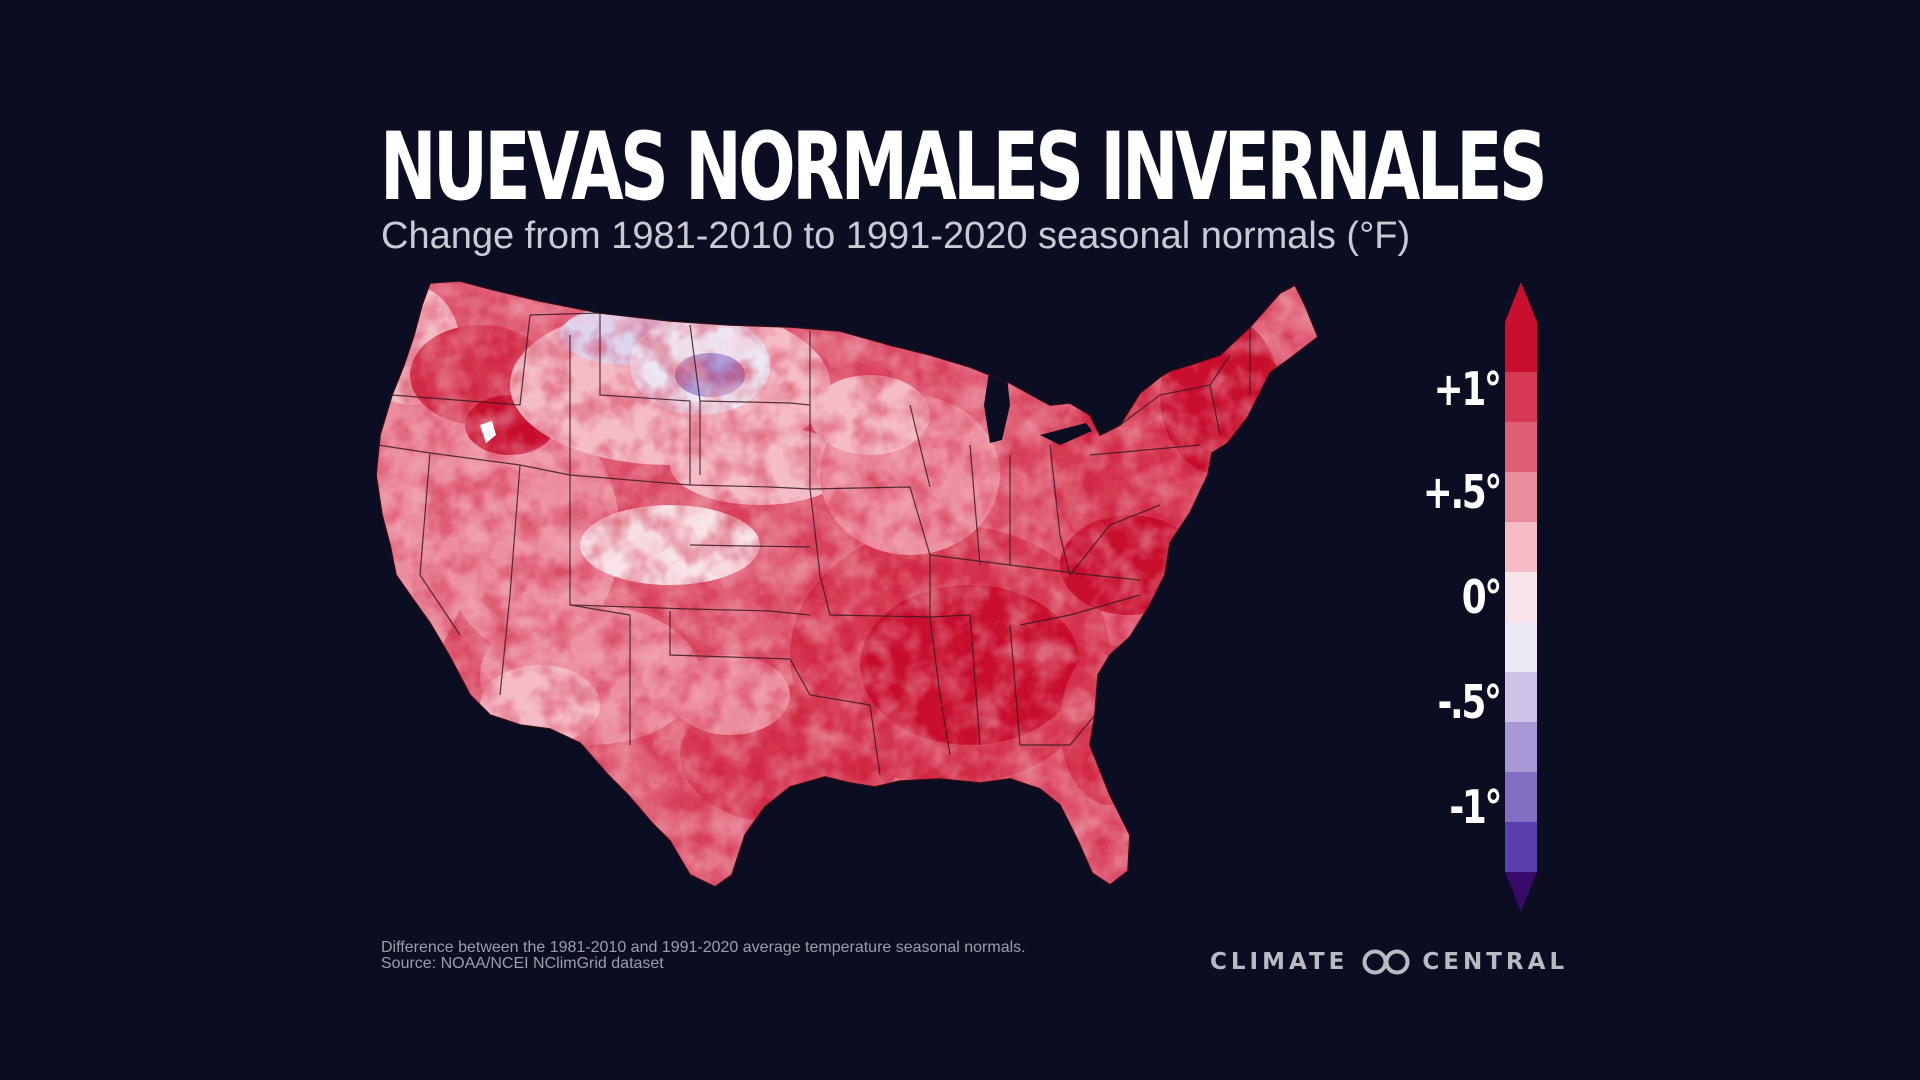 Image resolution: width=1920 pixels, height=1080 pixels. Describe the element at coordinates (1482, 597) in the screenshot. I see `legend-label-zero: 0°` at that location.